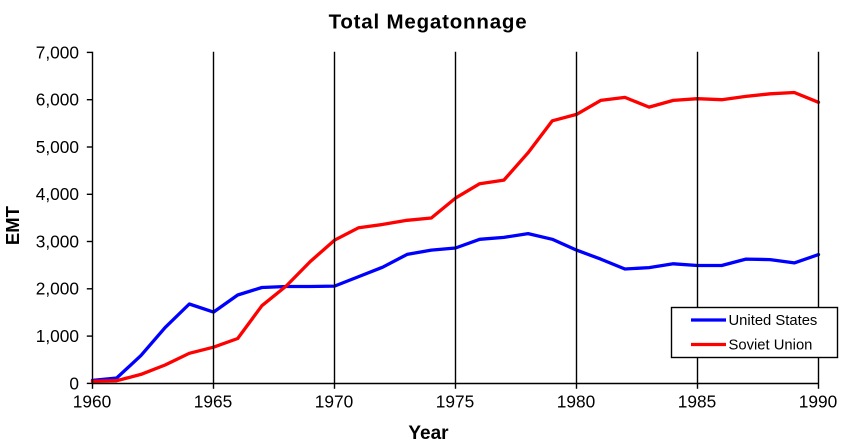  What do you see at coordinates (92, 402) in the screenshot?
I see `svg-text: 1960` at bounding box center [92, 402].